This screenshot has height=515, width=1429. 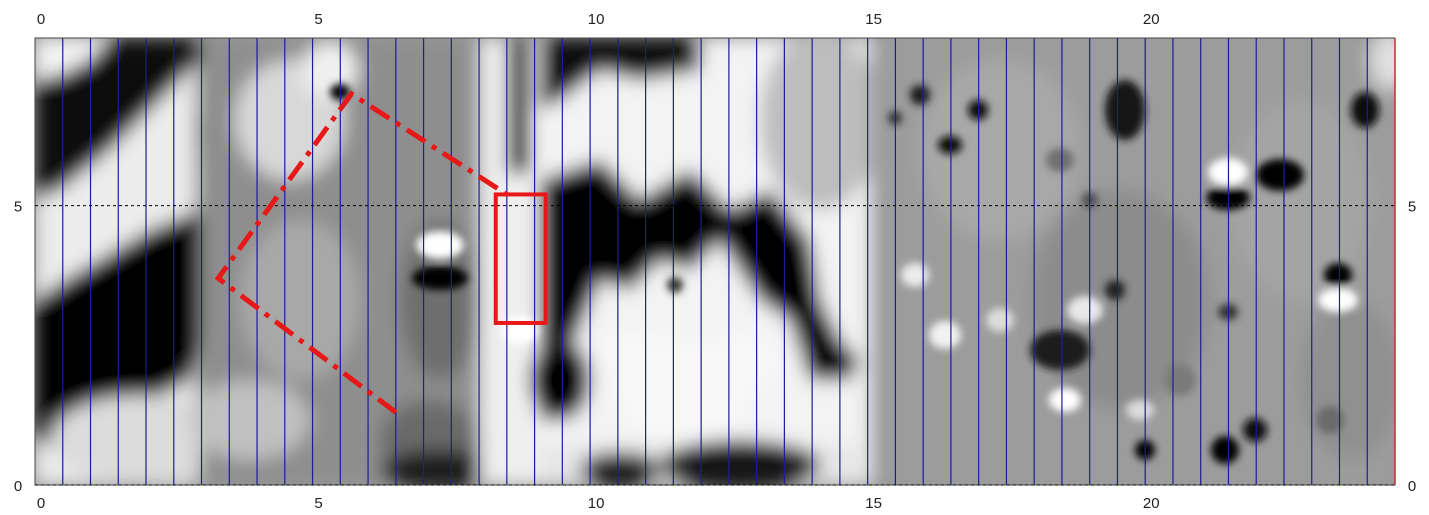 I want to click on y-tick-labels-left: 05, so click(x=18, y=347).